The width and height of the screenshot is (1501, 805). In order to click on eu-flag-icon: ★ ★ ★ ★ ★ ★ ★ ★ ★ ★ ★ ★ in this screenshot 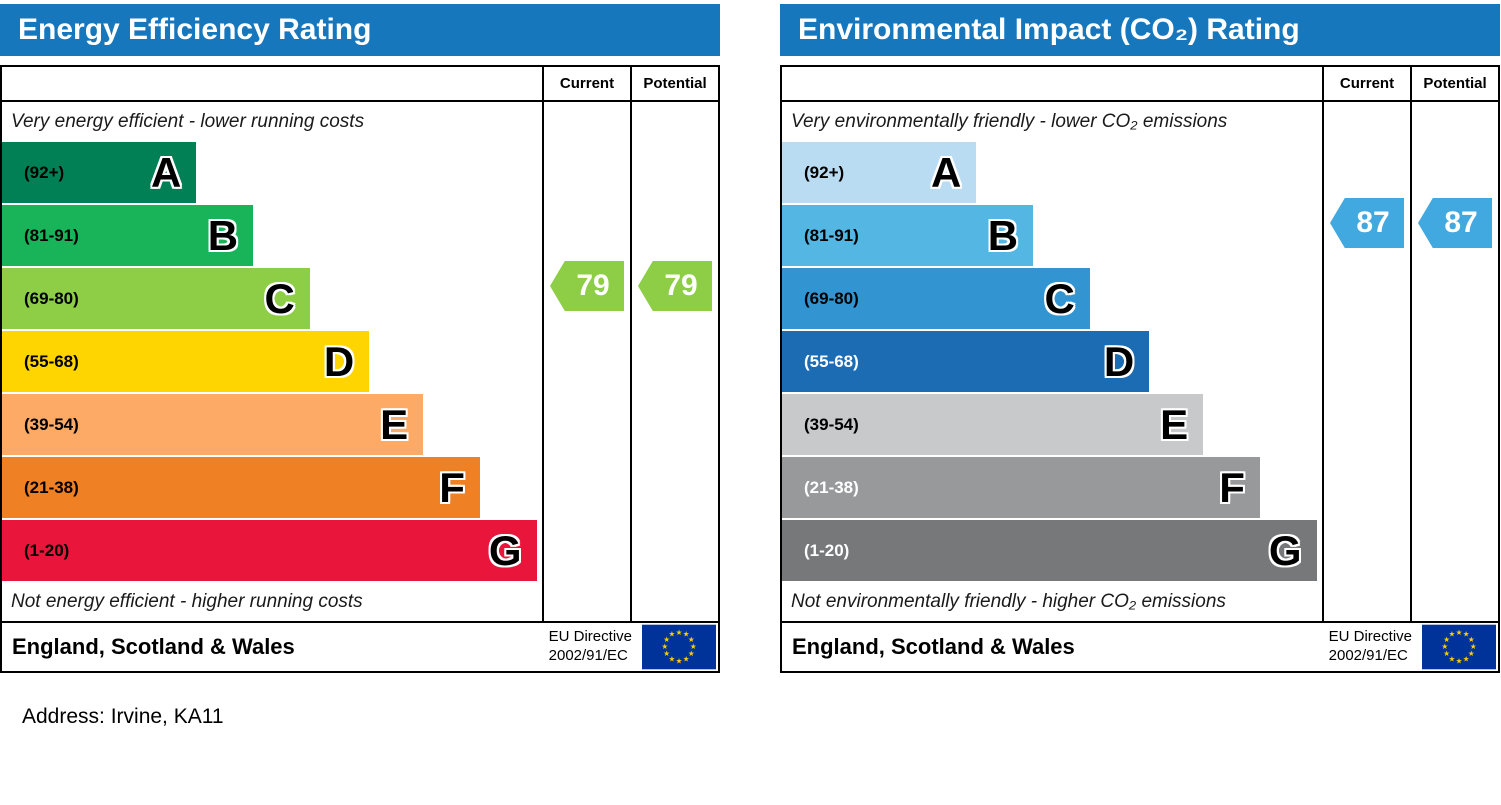, I will do `click(679, 647)`.